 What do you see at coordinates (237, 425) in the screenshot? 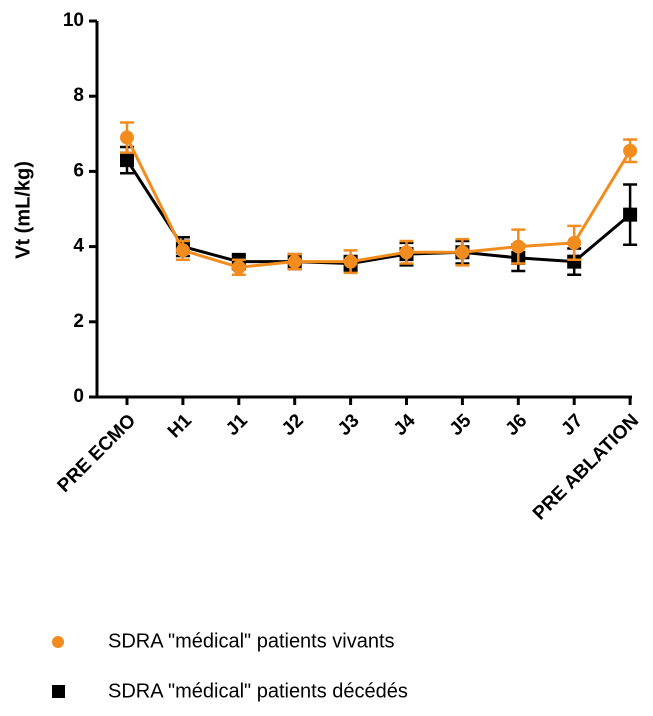
I see `x-tick-label: J1` at bounding box center [237, 425].